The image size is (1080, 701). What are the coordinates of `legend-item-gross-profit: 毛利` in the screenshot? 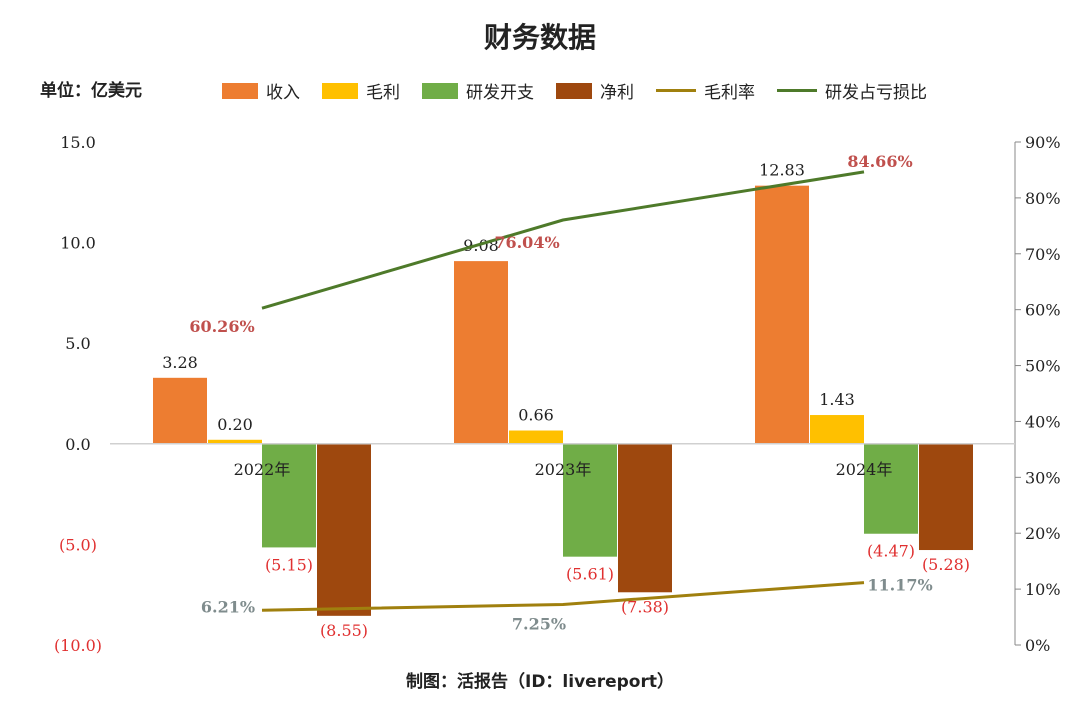 It's located at (361, 90).